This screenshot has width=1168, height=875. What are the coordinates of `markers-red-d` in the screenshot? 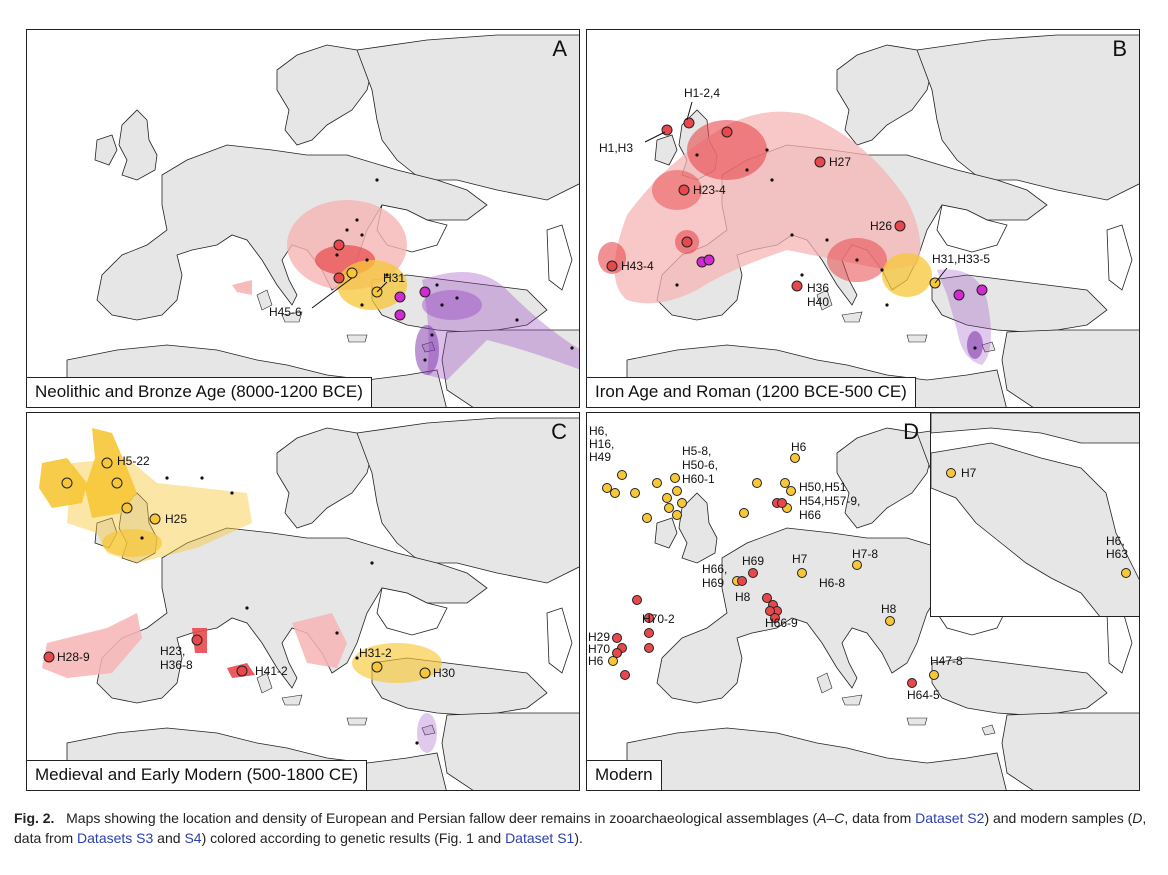 It's located at (764, 593).